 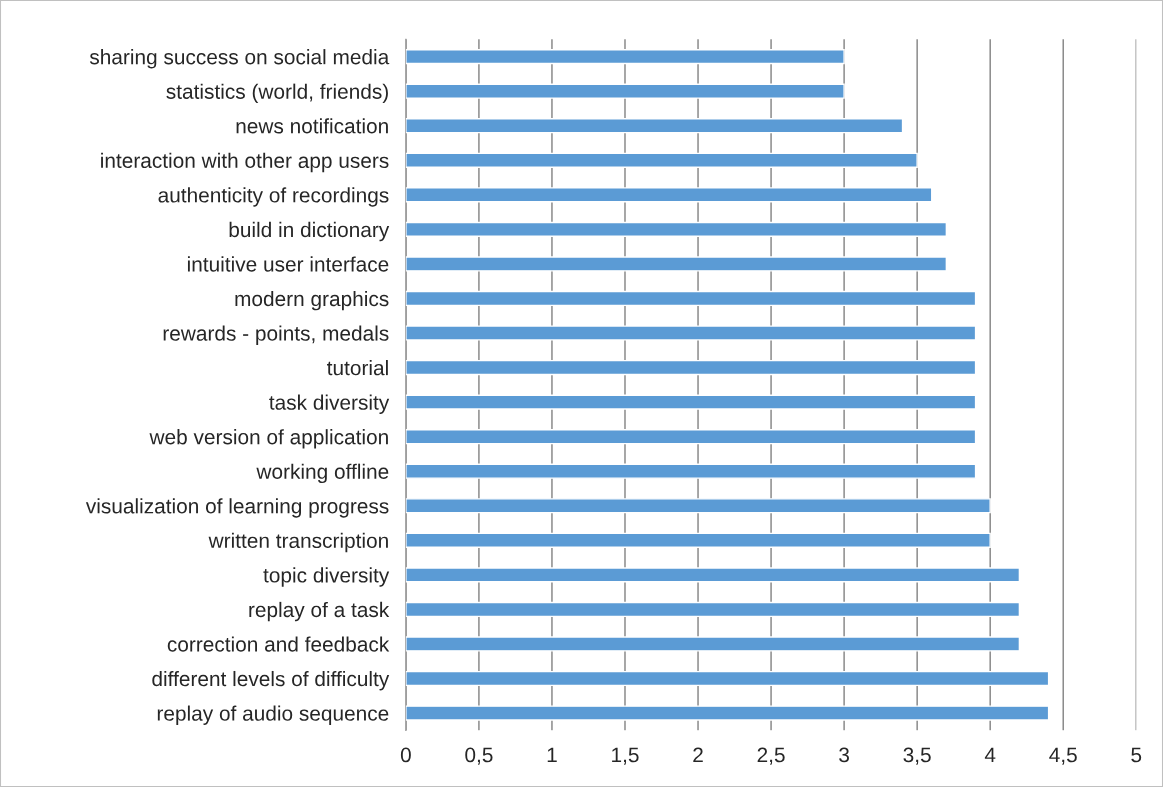 What do you see at coordinates (277, 93) in the screenshot?
I see `y-tick-label: statistics (world, friends)` at bounding box center [277, 93].